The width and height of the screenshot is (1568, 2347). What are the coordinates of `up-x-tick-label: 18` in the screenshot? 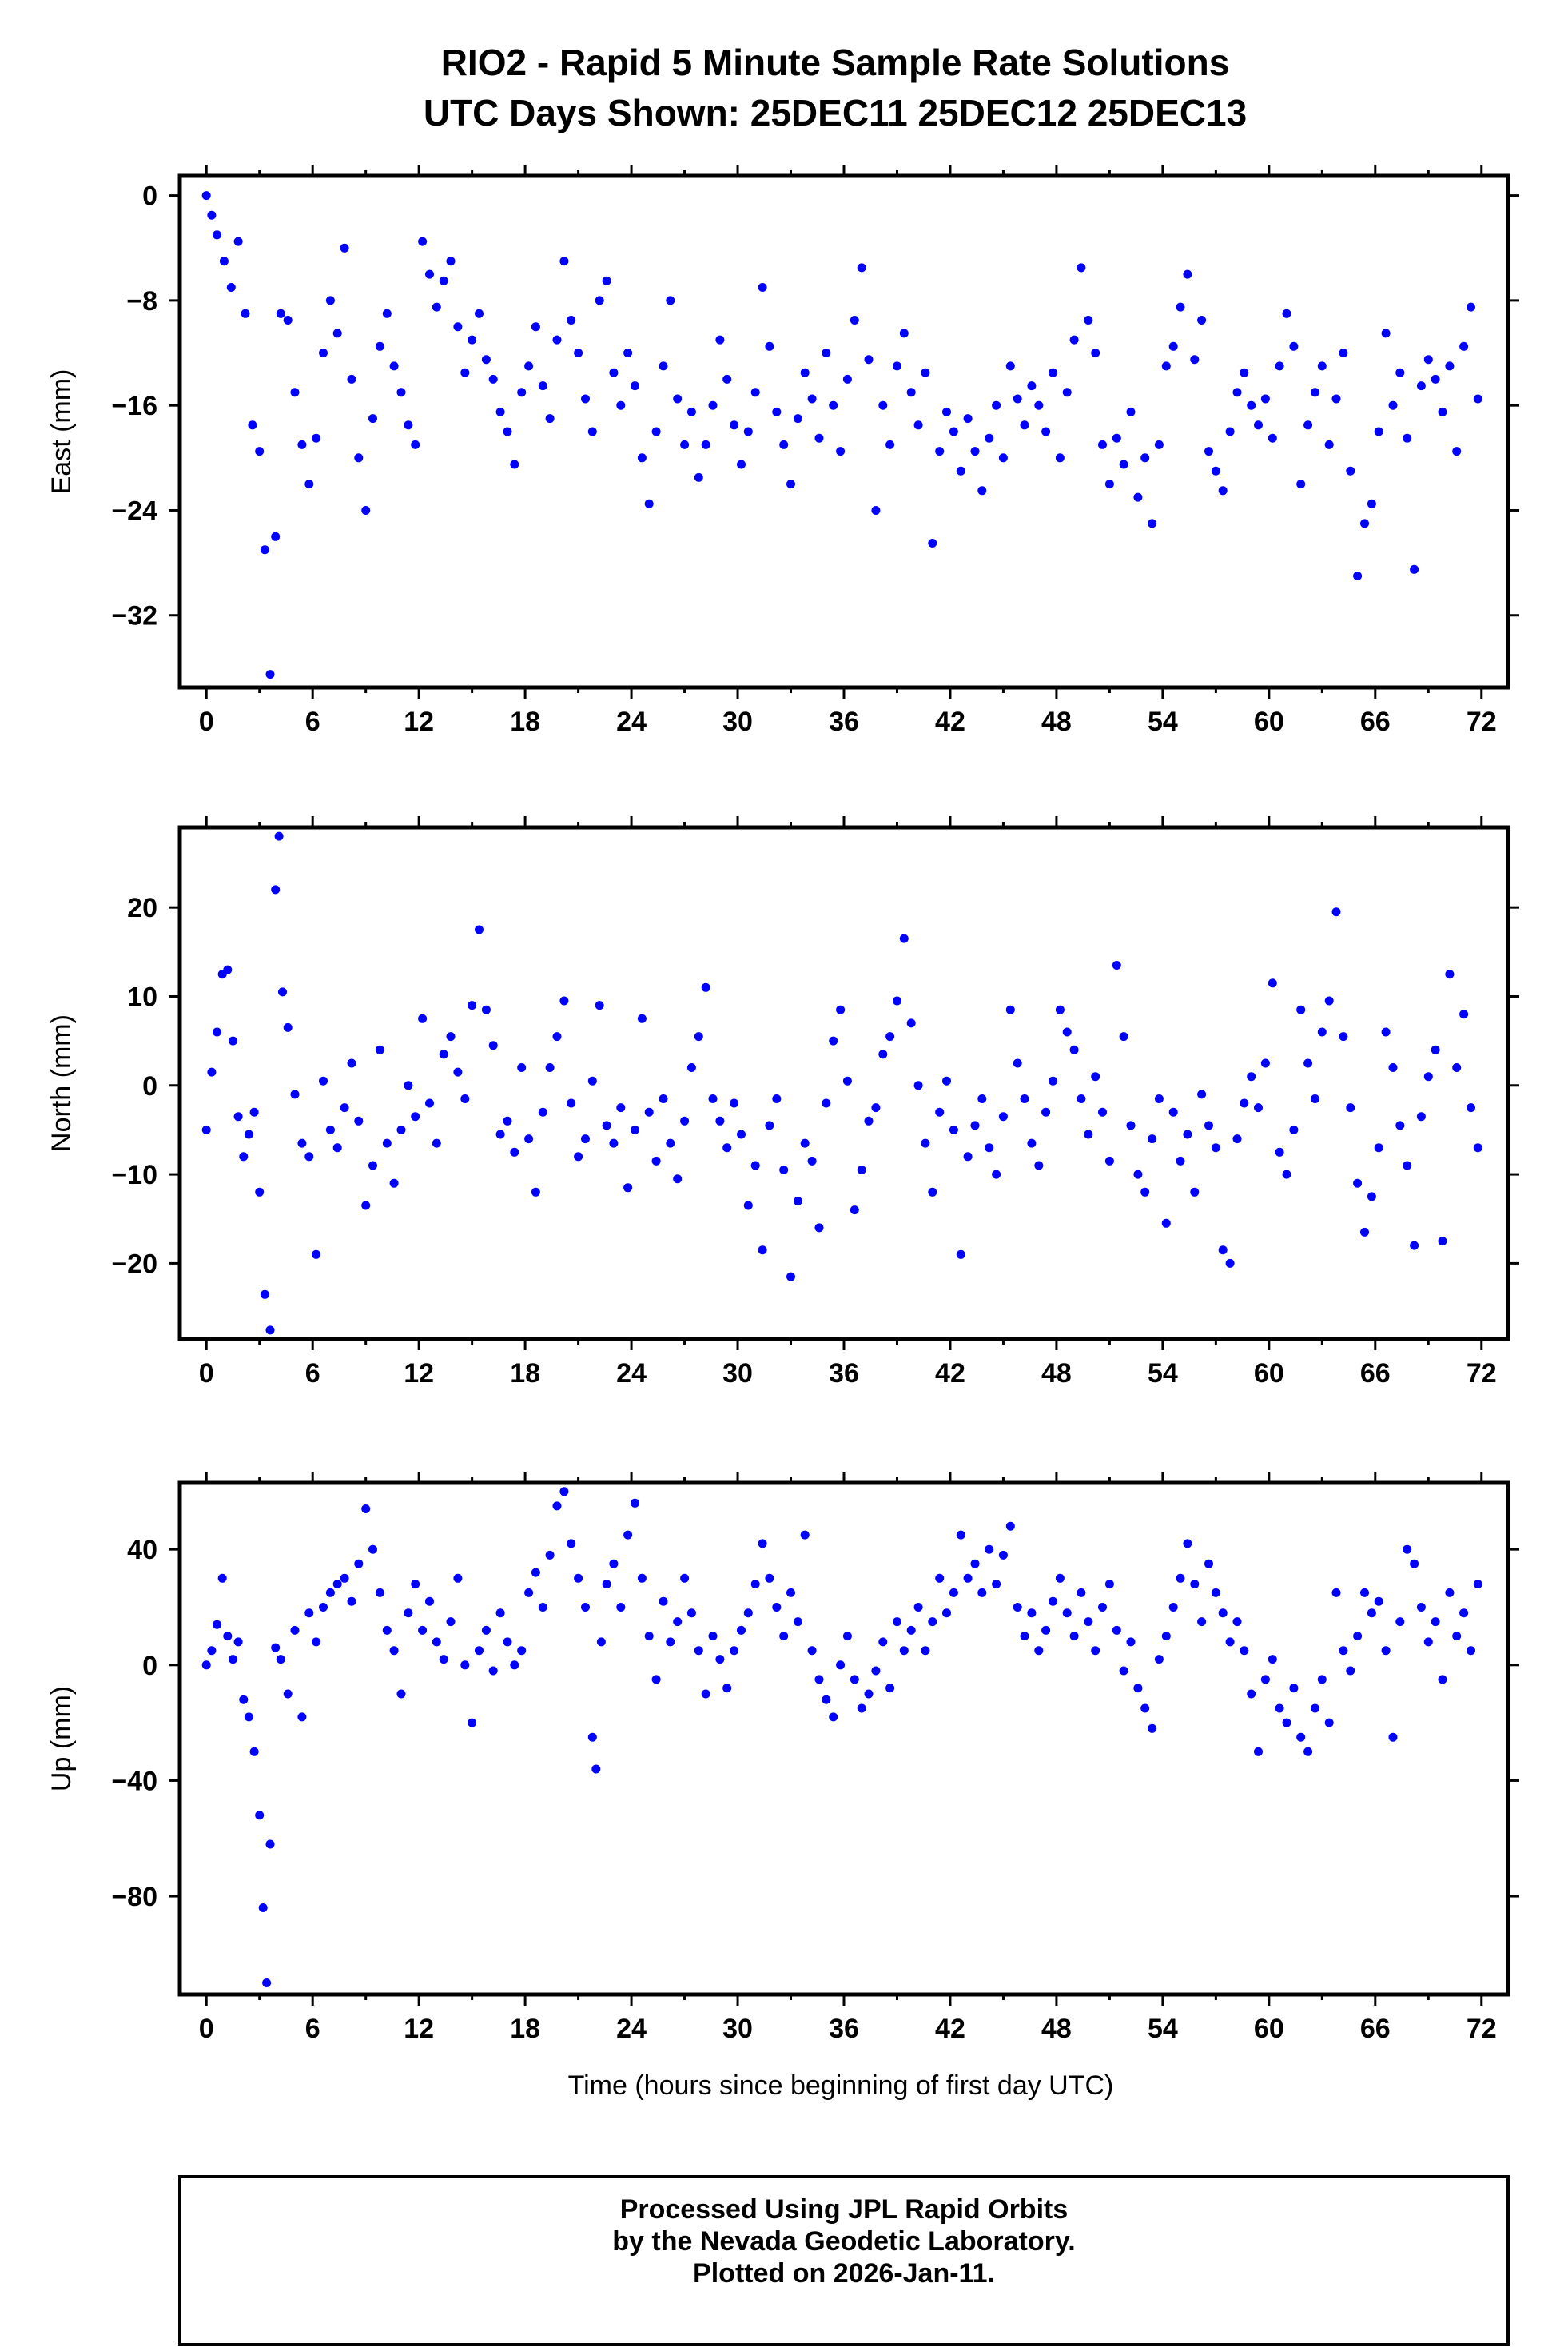 It's located at (525, 2029).